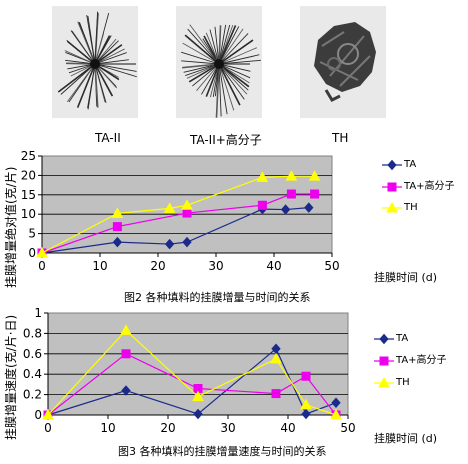  Describe the element at coordinates (42, 266) in the screenshot. I see `x-tick-label: 0` at that location.